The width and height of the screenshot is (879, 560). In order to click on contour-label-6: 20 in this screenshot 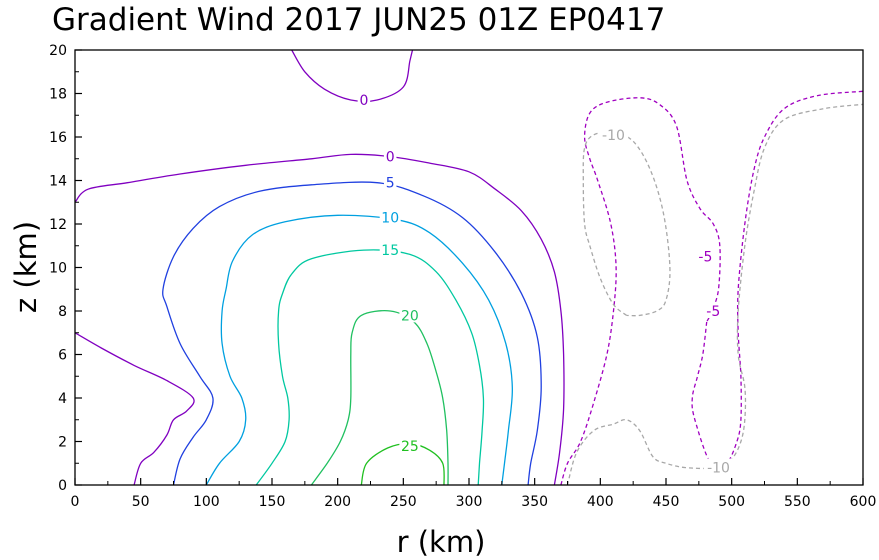, I will do `click(410, 316)`.